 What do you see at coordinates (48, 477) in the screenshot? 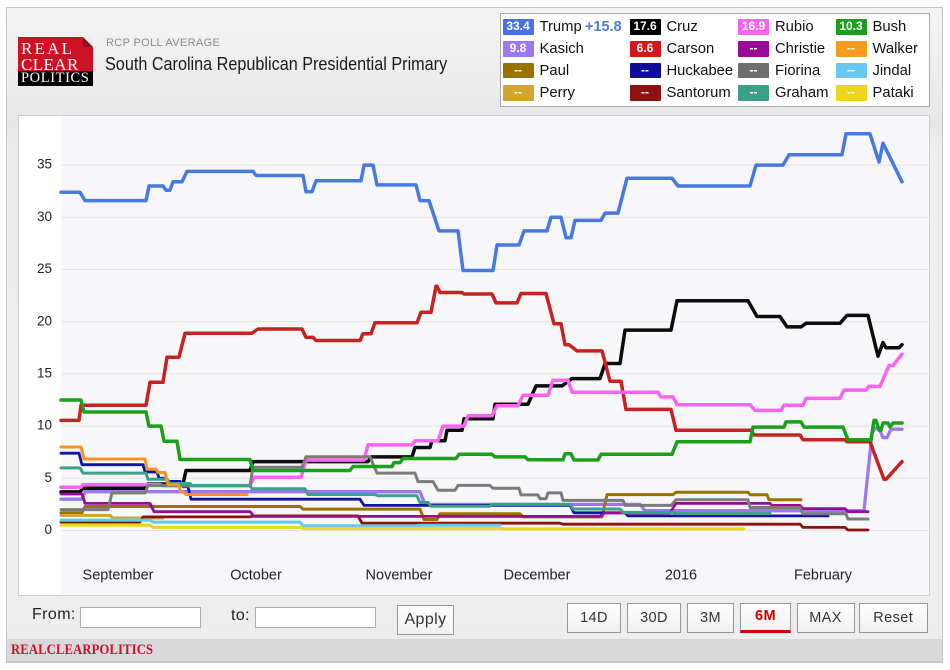
I see `svg-text: 5` at bounding box center [48, 477].